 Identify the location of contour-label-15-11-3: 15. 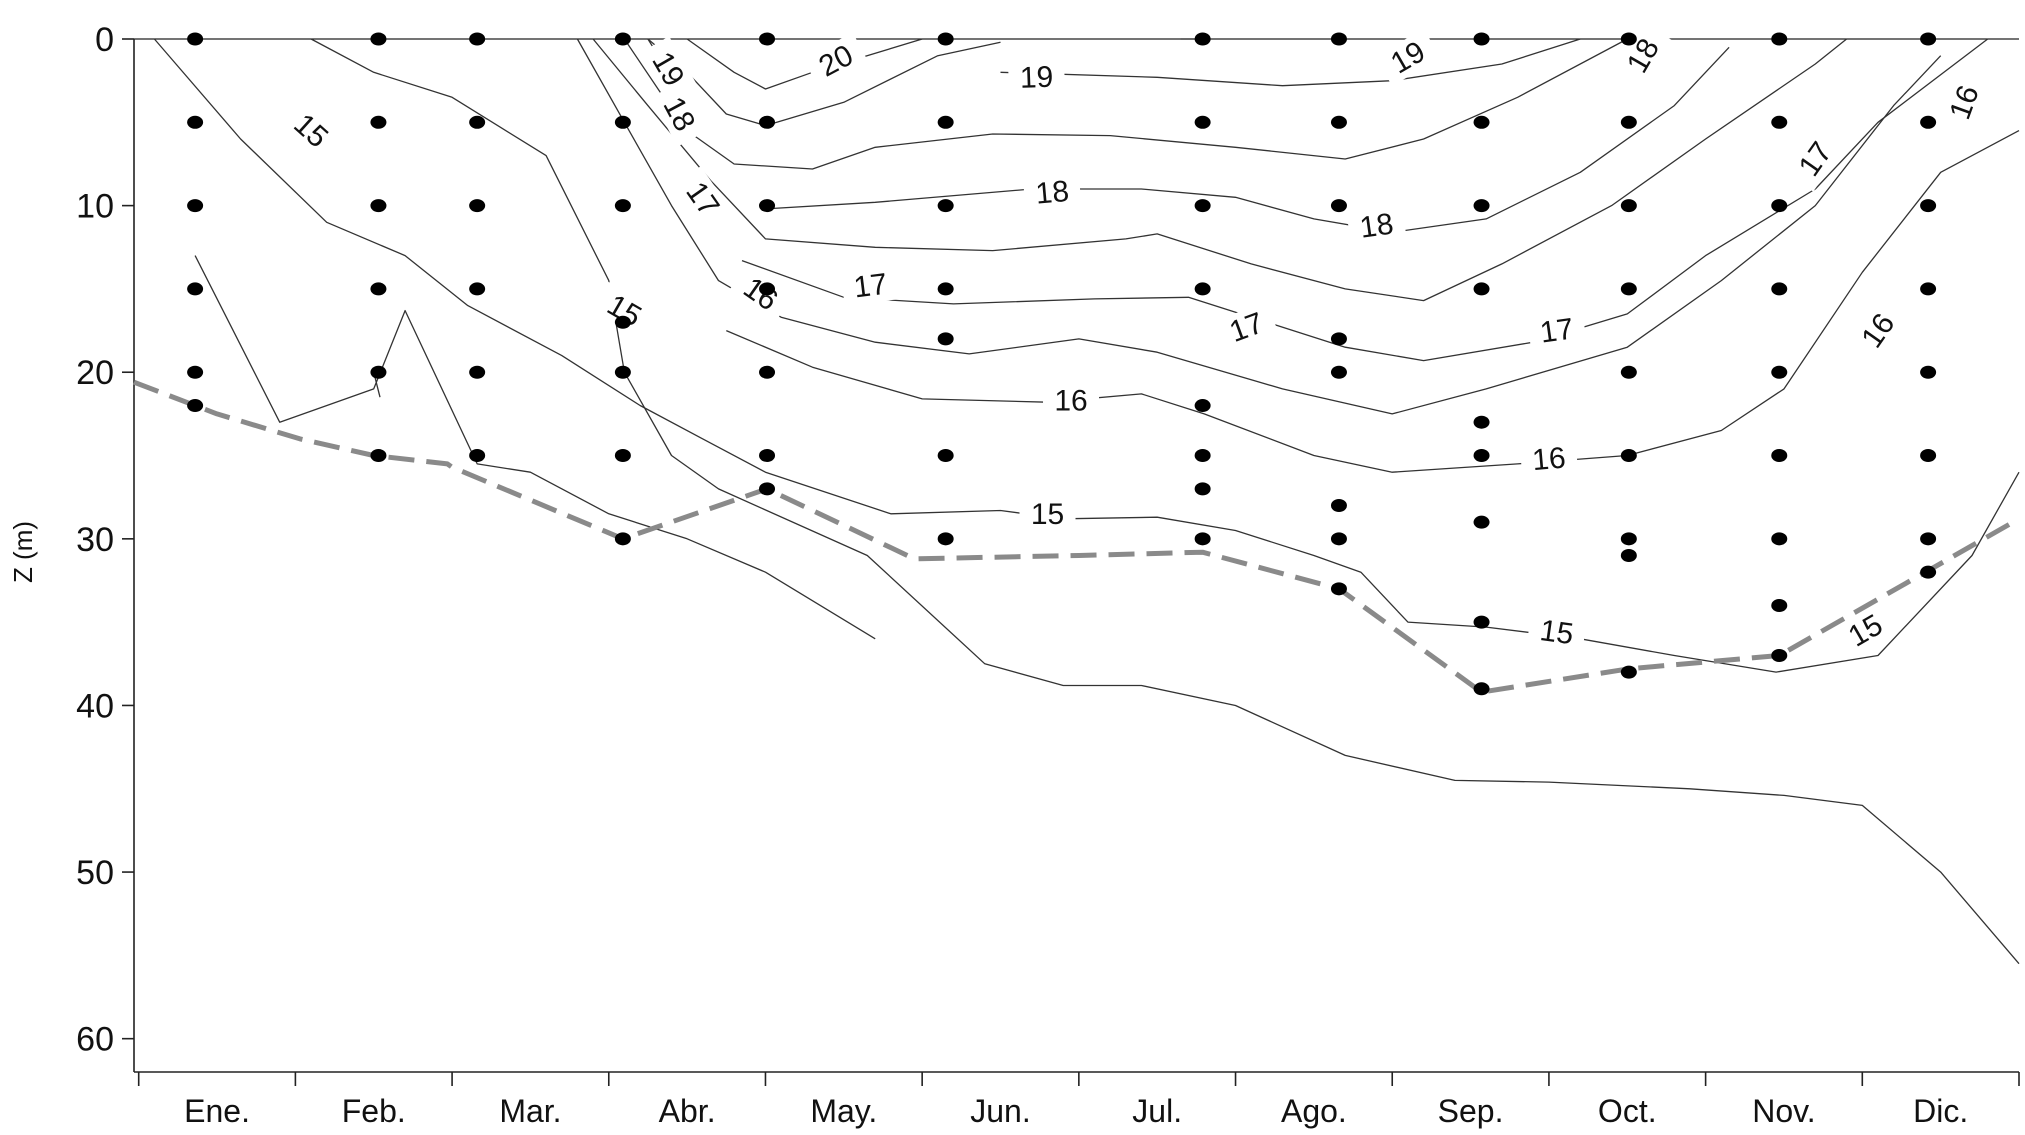
(1557, 632).